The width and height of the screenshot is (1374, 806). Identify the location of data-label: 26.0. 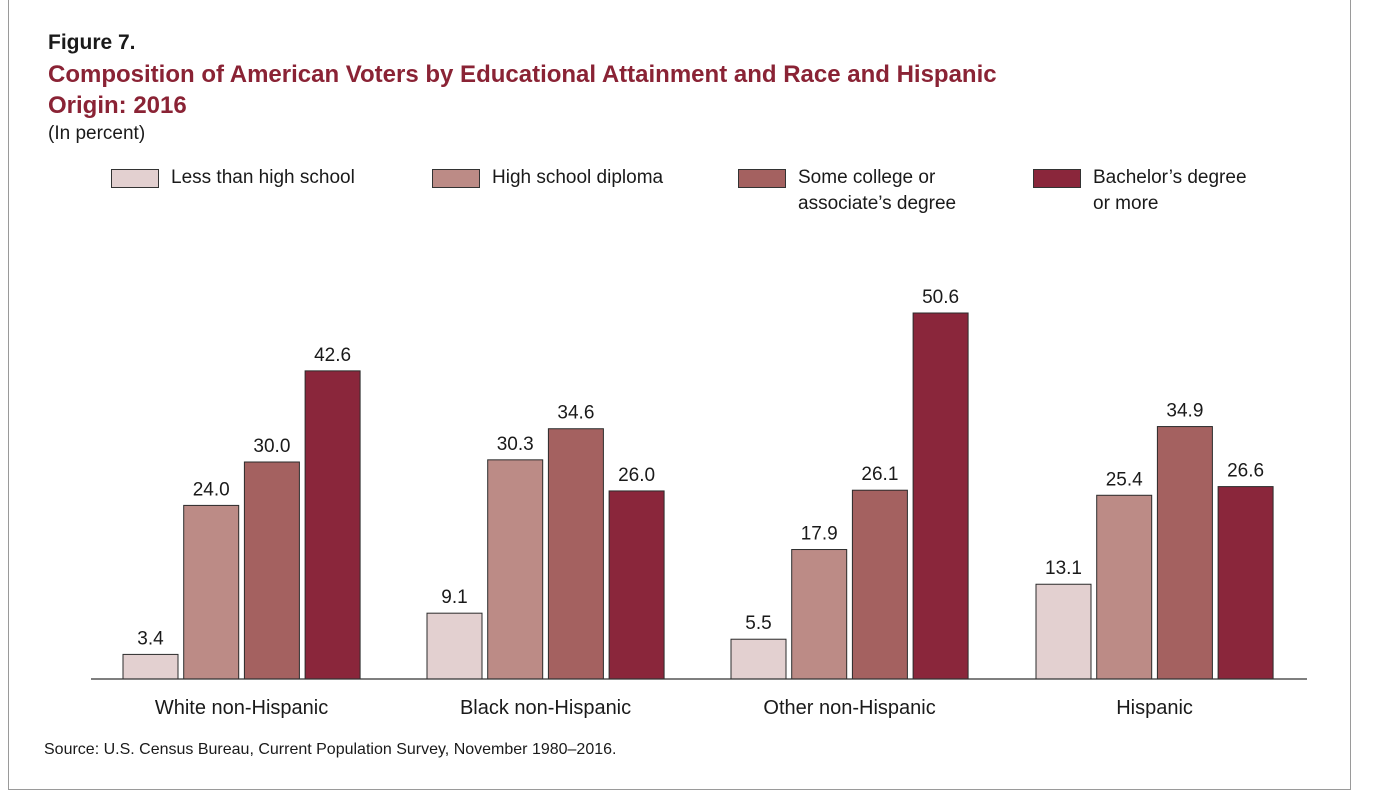
(636, 475).